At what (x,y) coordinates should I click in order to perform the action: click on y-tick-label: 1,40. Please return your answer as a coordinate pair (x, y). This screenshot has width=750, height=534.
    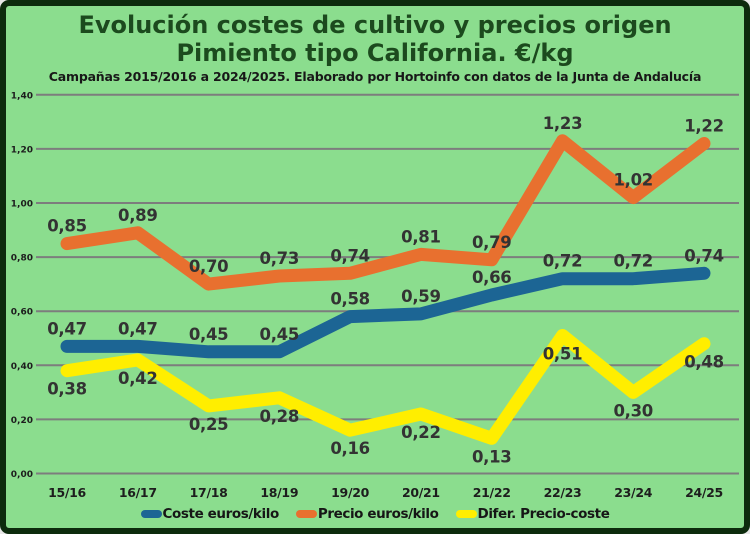
    Looking at the image, I should click on (22, 96).